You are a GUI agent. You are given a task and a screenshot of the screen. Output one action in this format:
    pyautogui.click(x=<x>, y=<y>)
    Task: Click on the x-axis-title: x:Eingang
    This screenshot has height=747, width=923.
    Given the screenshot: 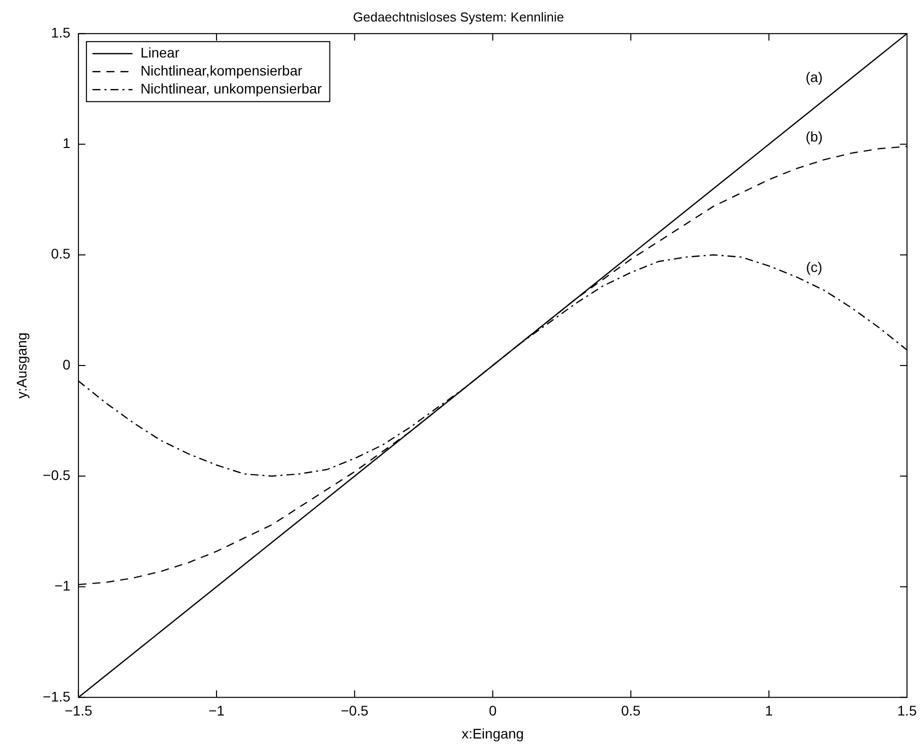 What is the action you would take?
    pyautogui.click(x=493, y=733)
    